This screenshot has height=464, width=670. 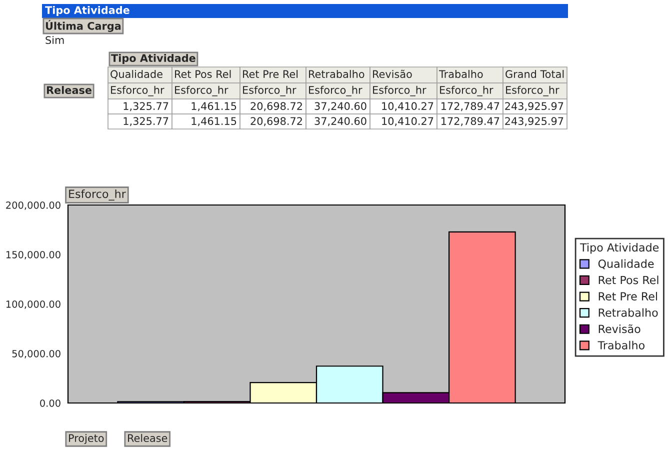 What do you see at coordinates (97, 195) in the screenshot?
I see `y-axis-title: Esforco_hr` at bounding box center [97, 195].